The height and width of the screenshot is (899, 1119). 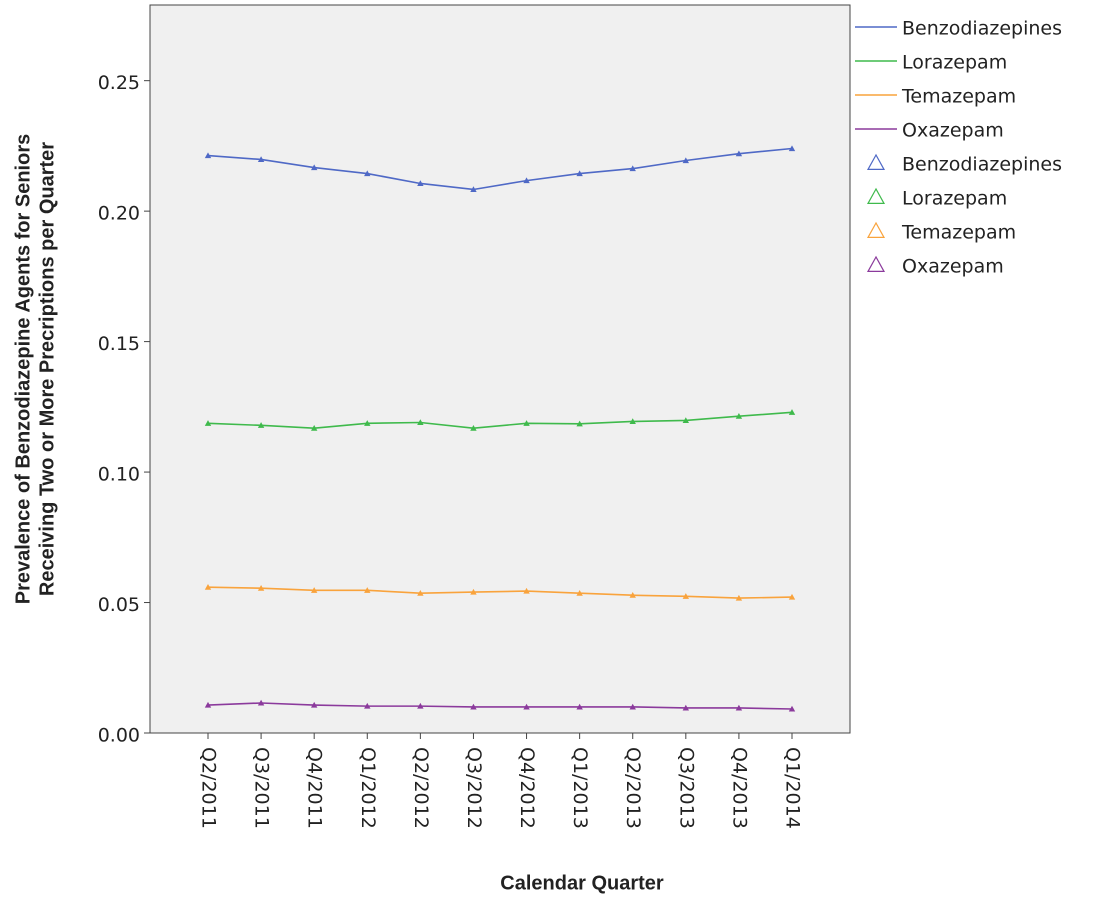 I want to click on x-tick-label: Q2/2013, so click(x=633, y=788).